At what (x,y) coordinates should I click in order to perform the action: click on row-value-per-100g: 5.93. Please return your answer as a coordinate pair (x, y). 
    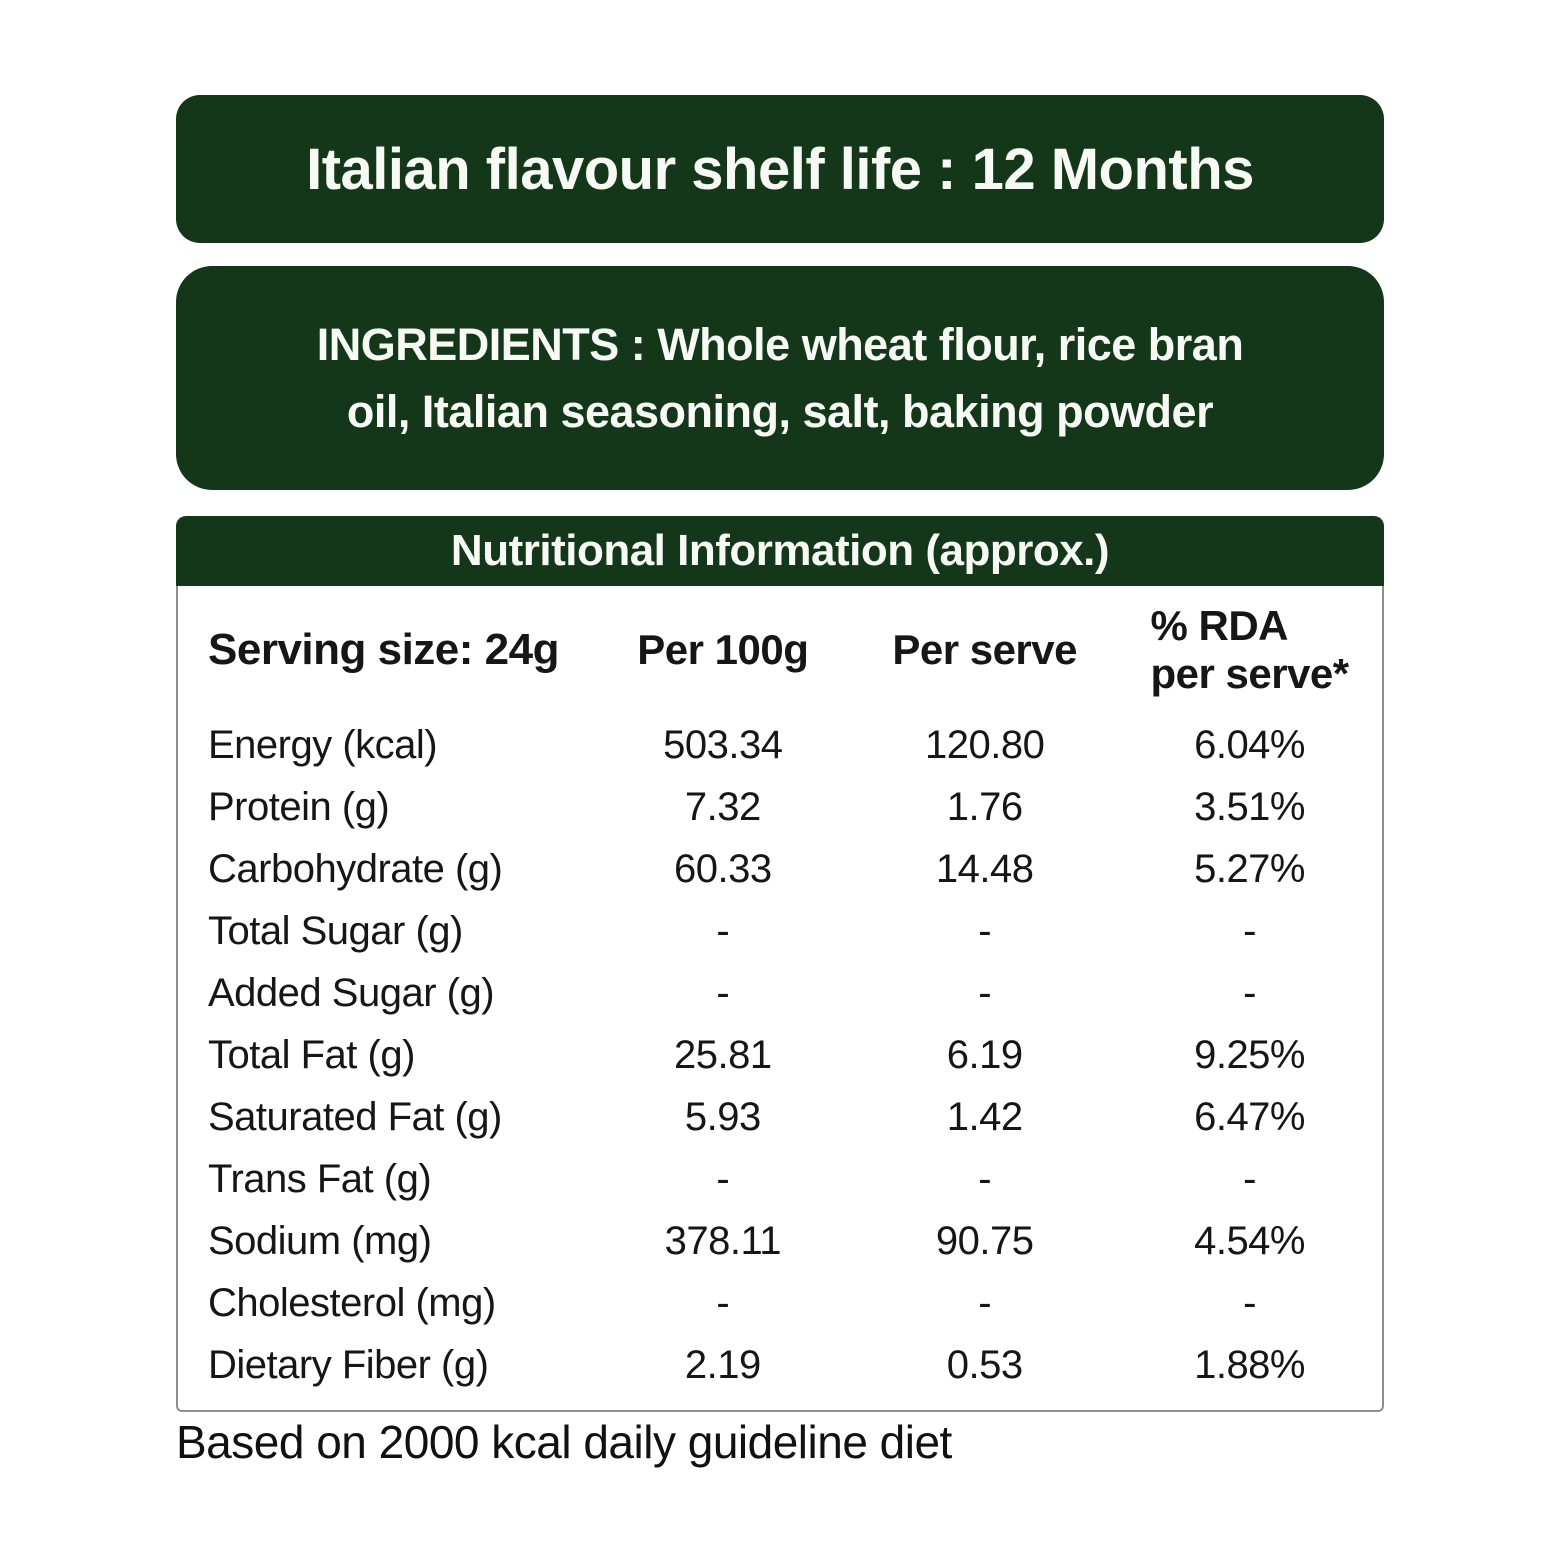
    Looking at the image, I should click on (722, 1116).